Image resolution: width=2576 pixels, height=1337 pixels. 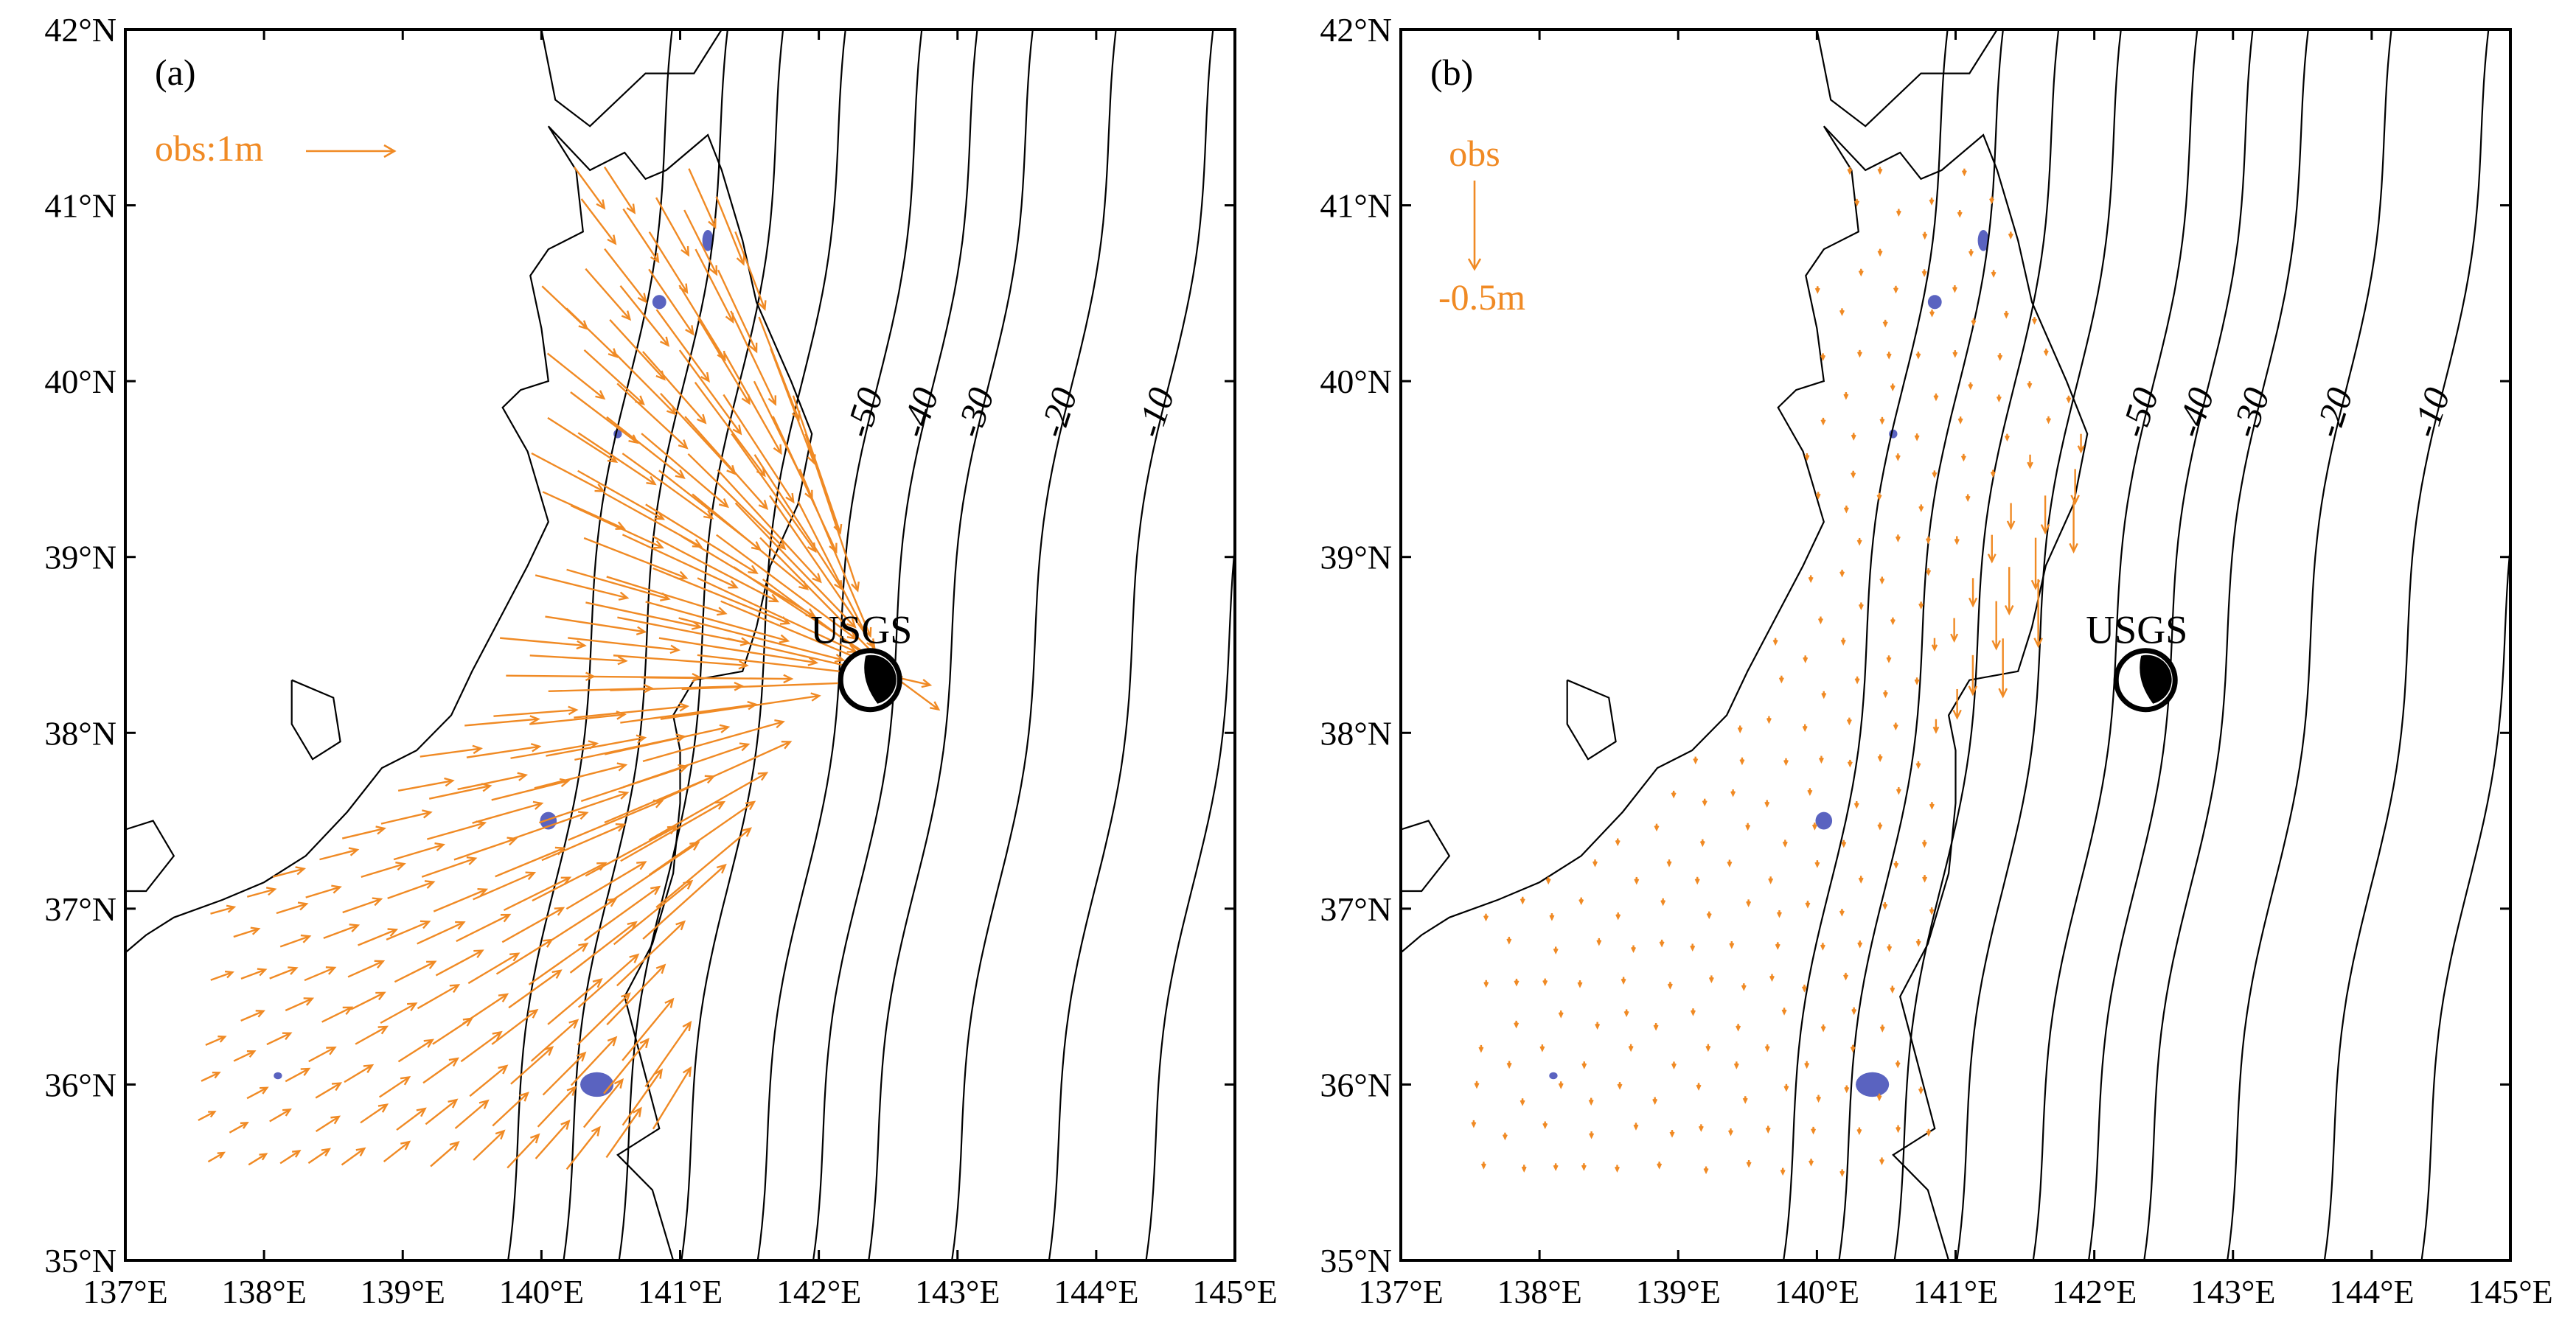 I want to click on x-tick-label: 144°E, so click(x=2372, y=1291).